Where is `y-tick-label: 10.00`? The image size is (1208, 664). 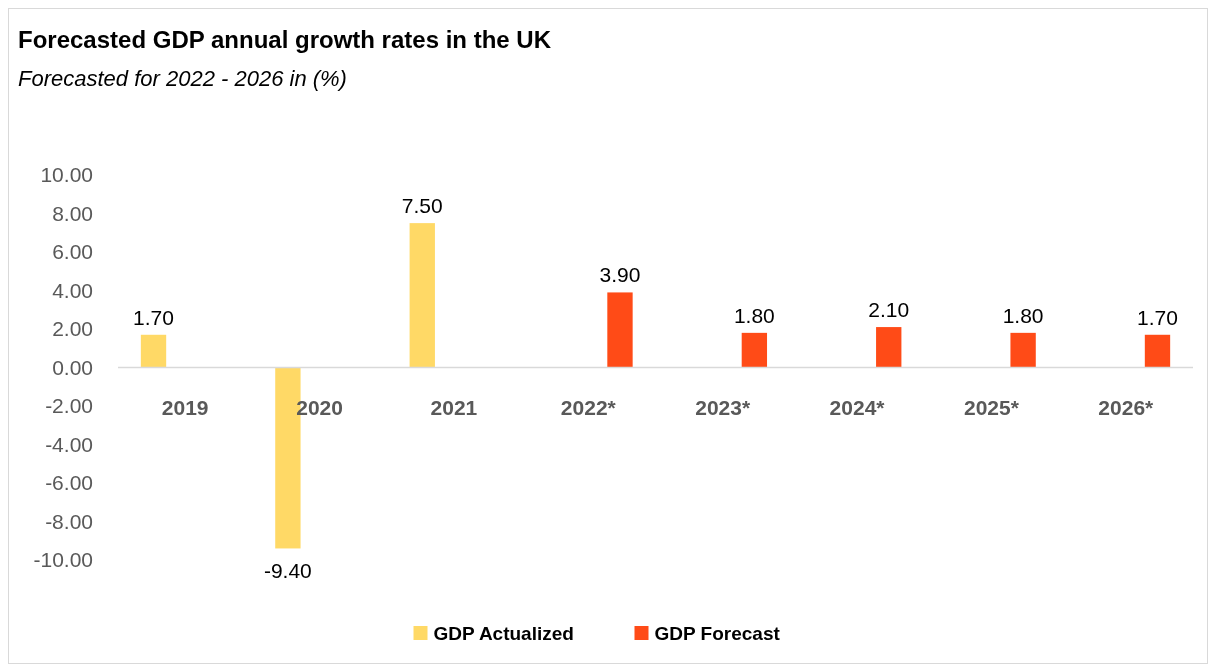
y-tick-label: 10.00 is located at coordinates (66, 174).